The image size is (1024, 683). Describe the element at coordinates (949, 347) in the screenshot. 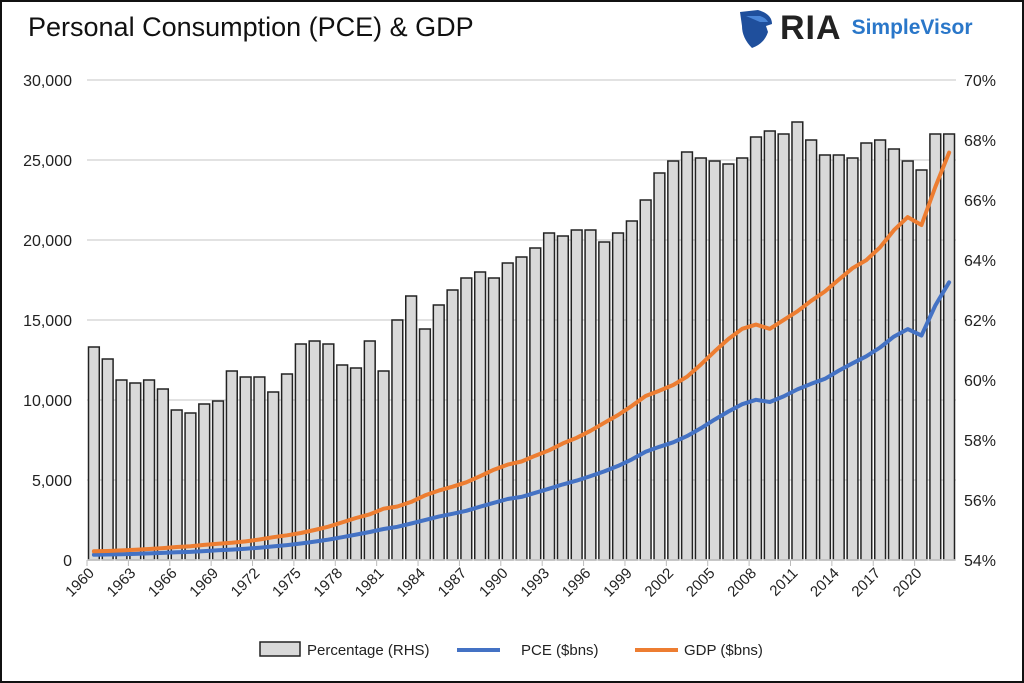

I see `bar-2022` at that location.